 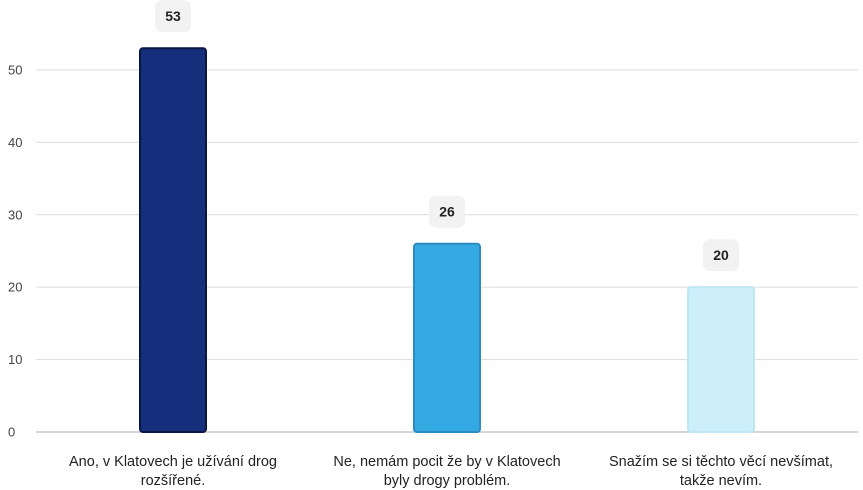 I want to click on y-tick-label: 50, so click(x=15, y=69).